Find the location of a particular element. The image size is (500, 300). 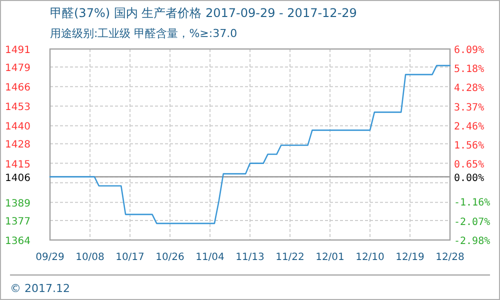

y2-tick-label: -2.07% is located at coordinates (472, 222).